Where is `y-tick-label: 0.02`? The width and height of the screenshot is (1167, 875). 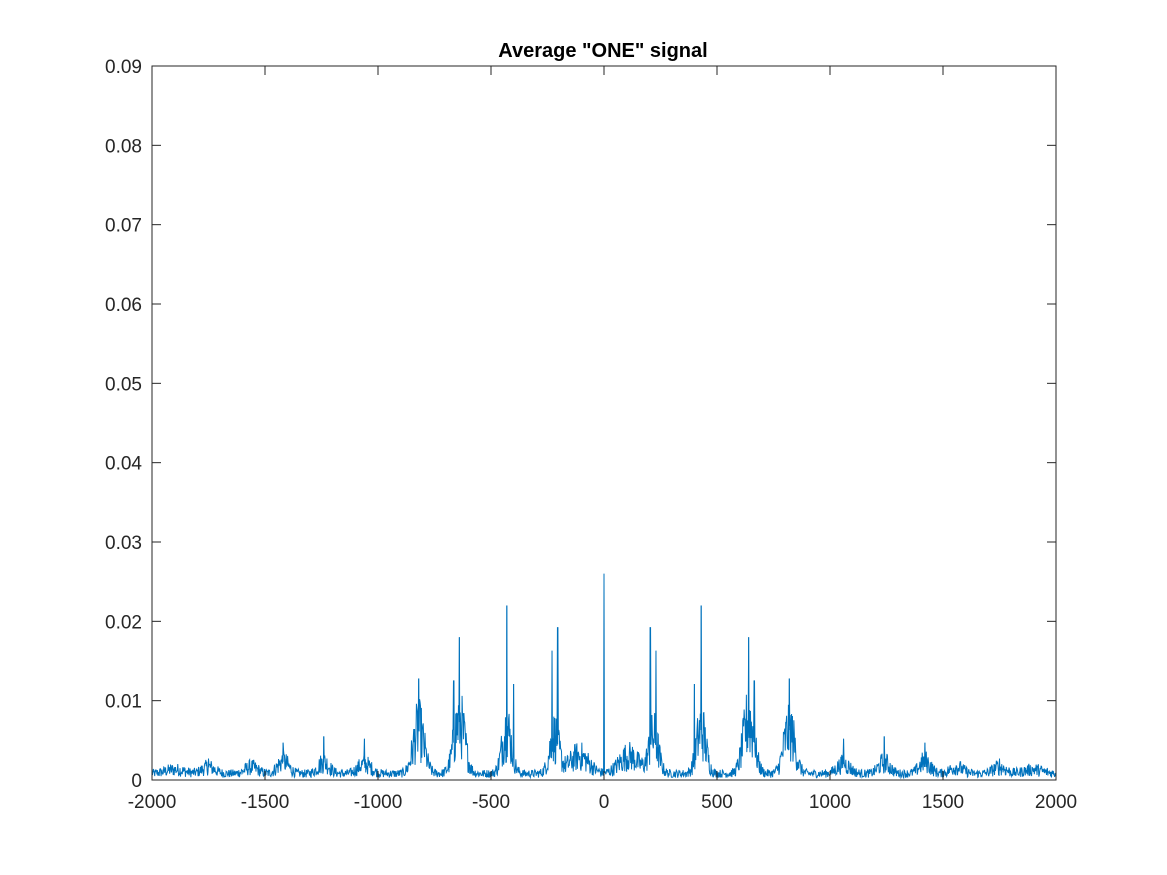 y-tick-label: 0.02 is located at coordinates (123, 622).